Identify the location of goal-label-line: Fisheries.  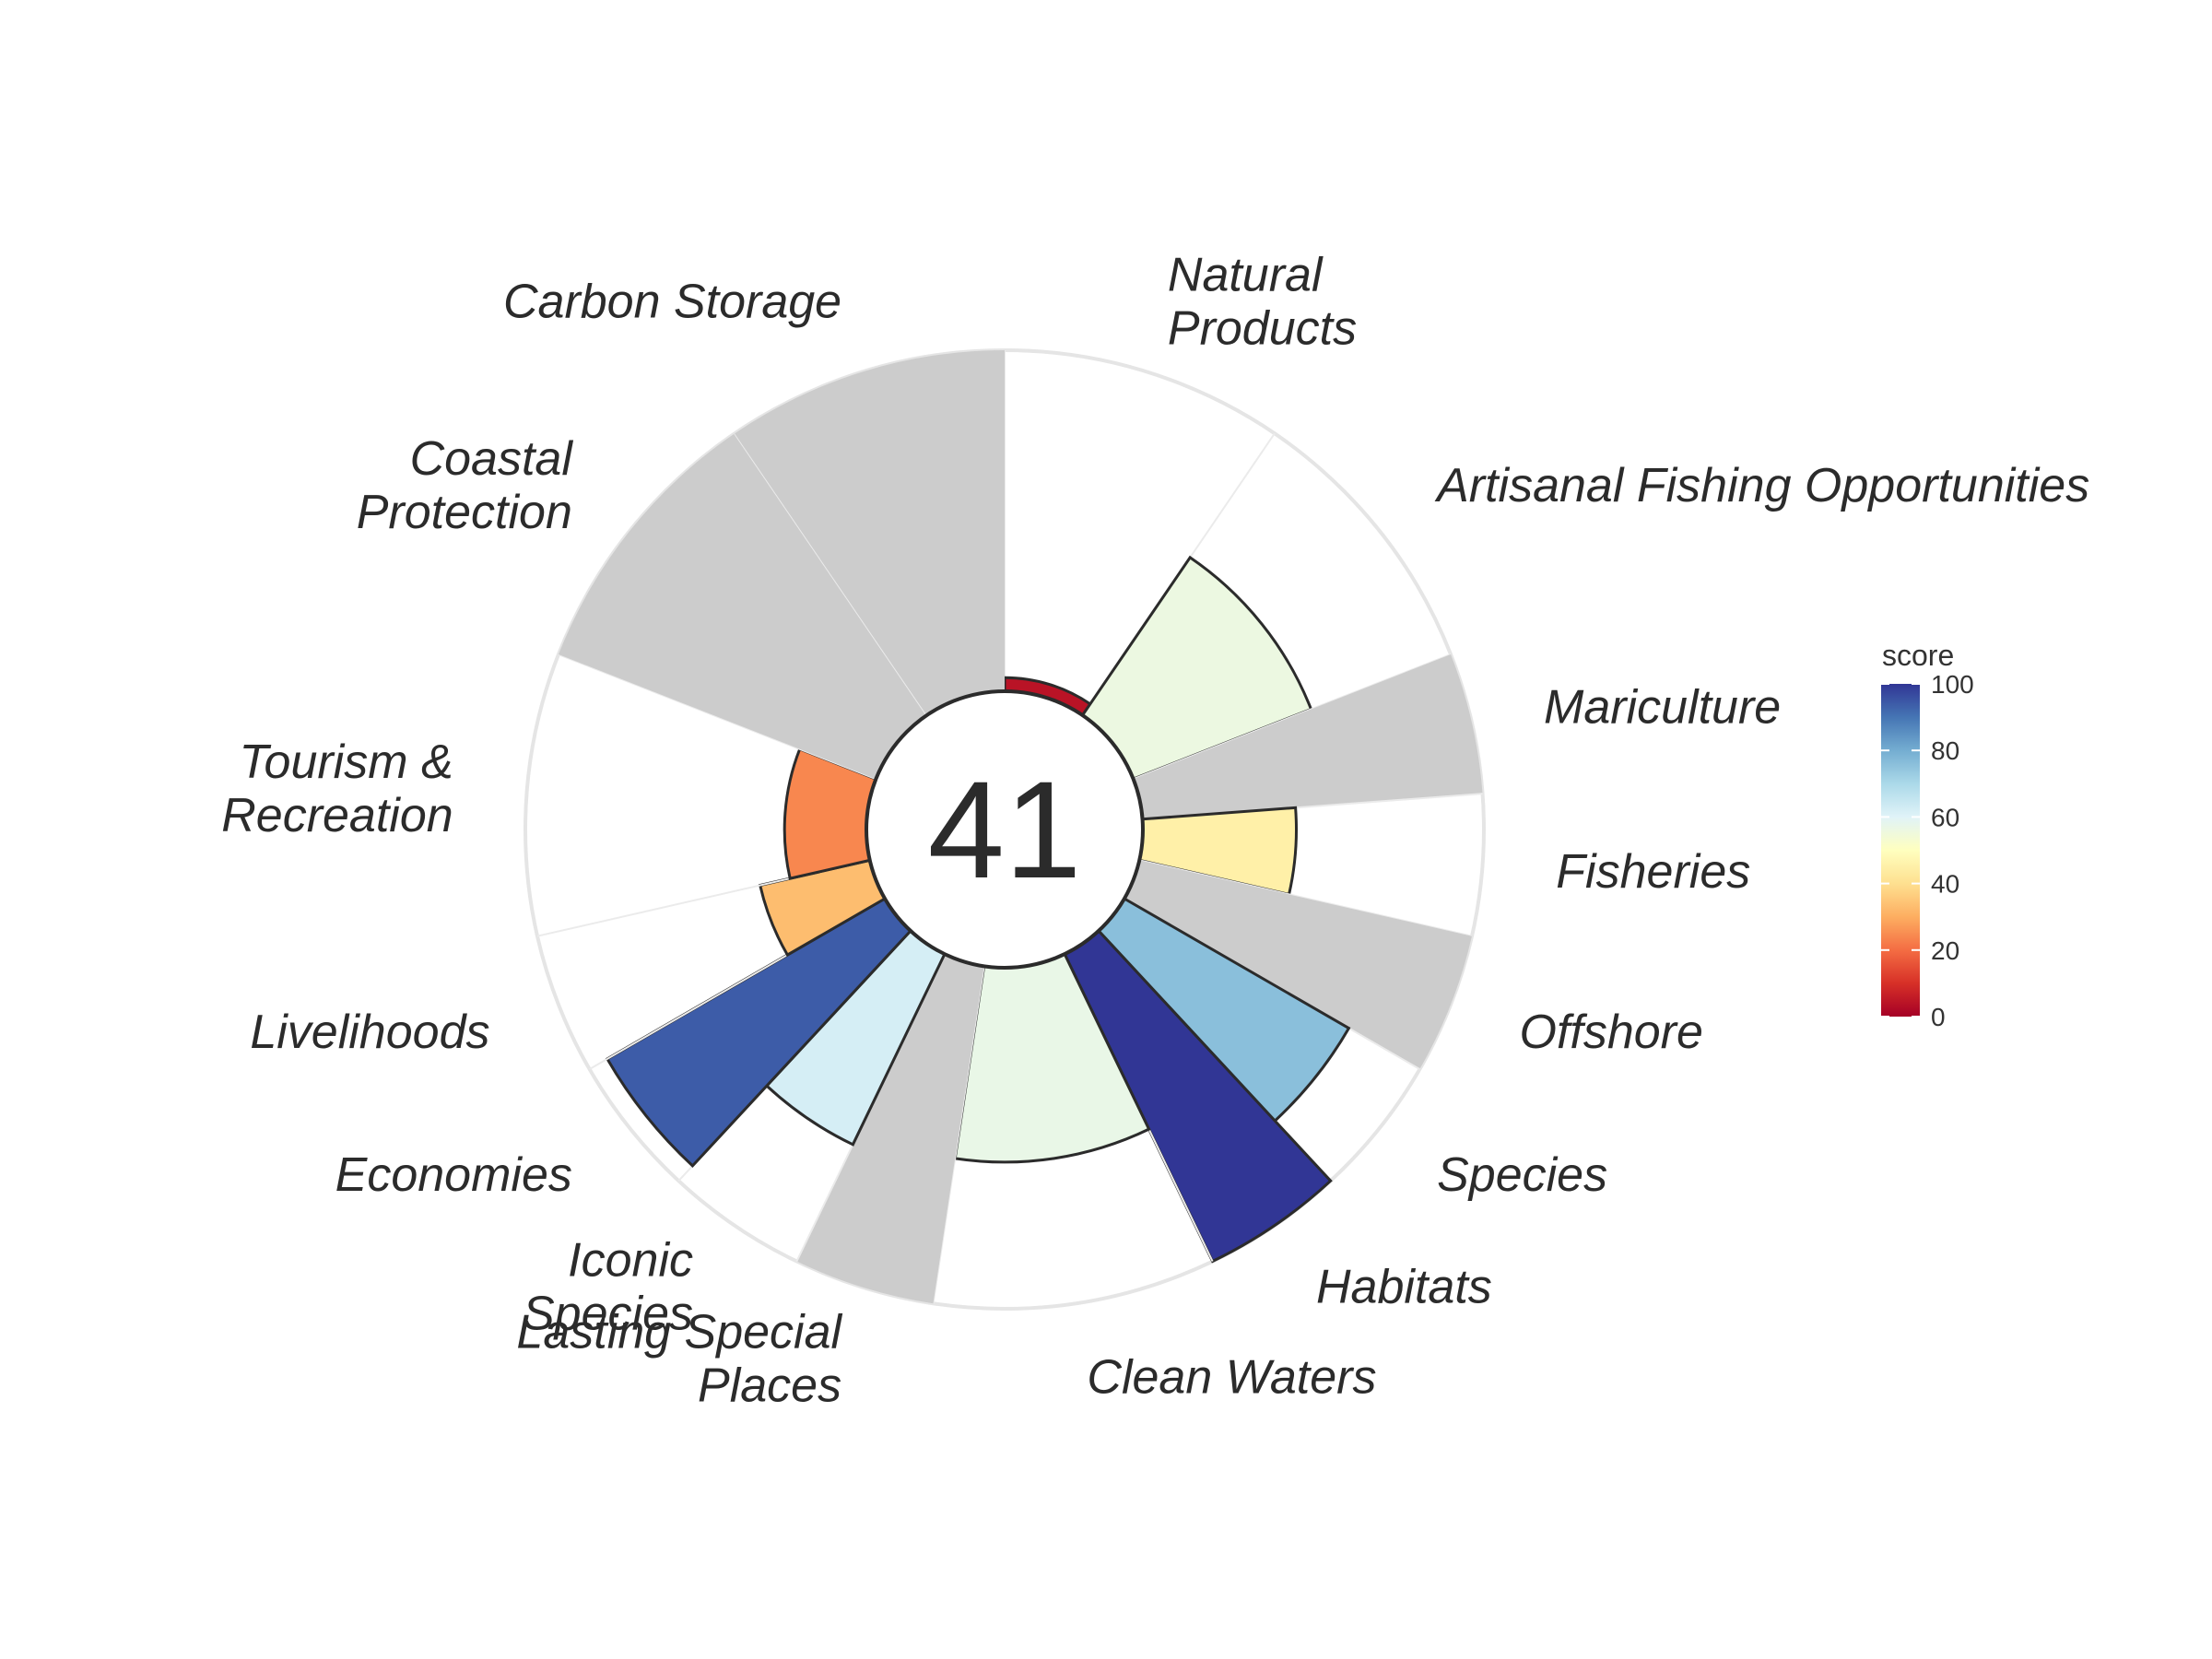
(1653, 872).